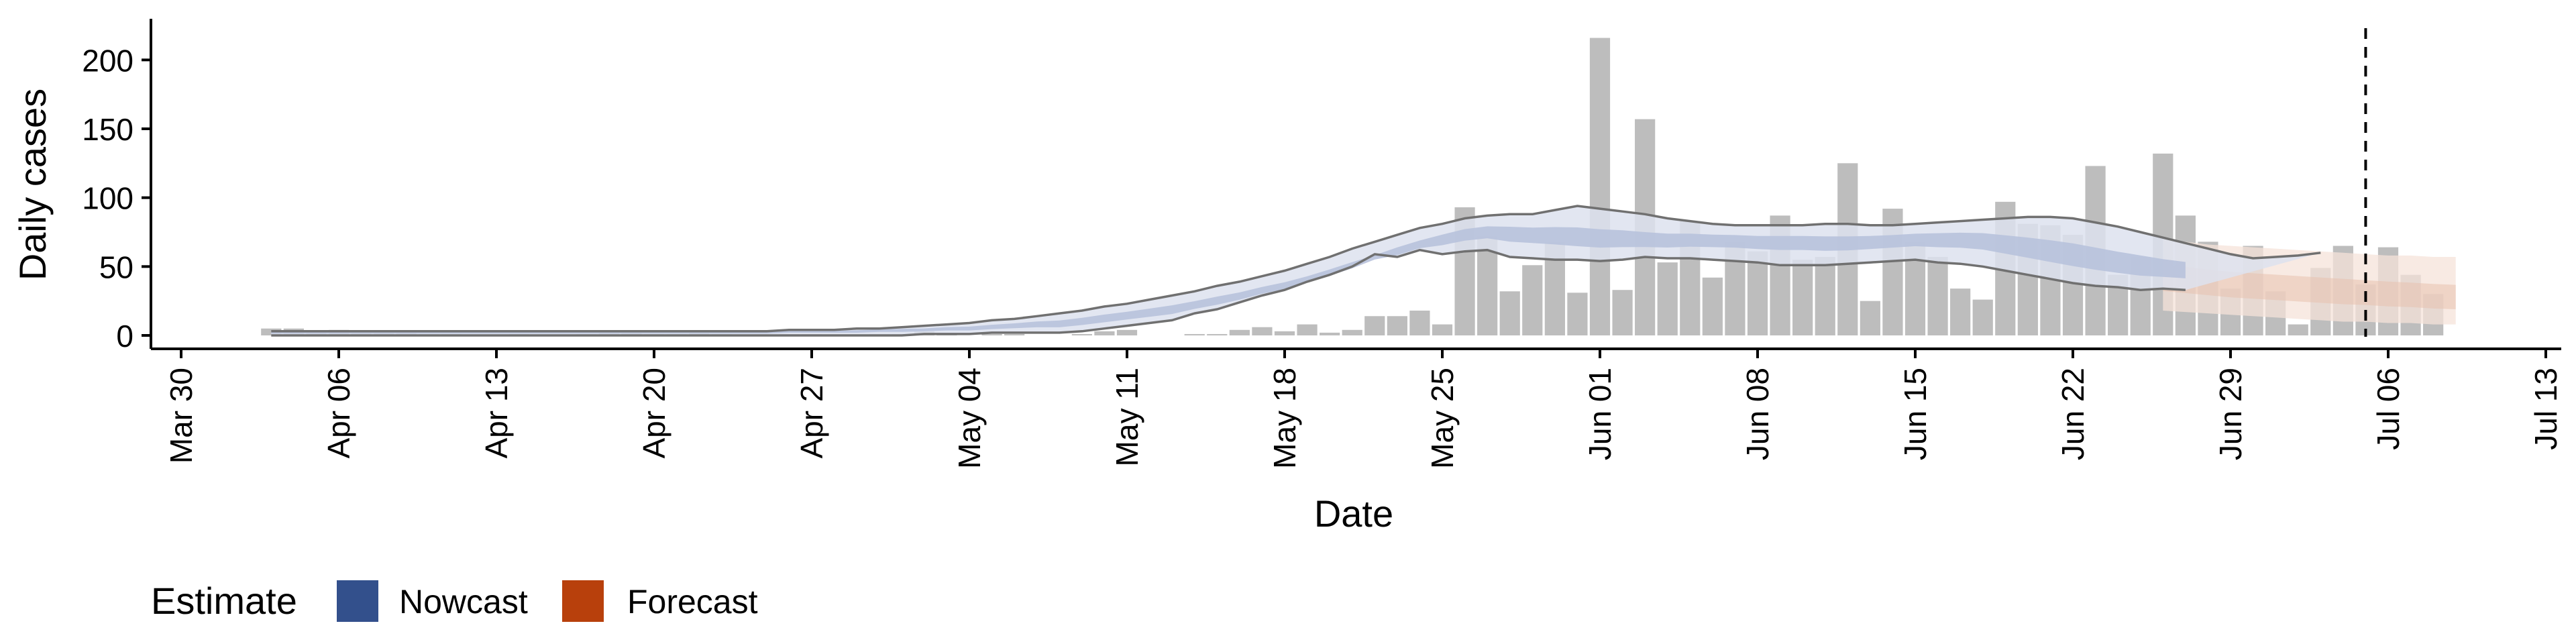 This screenshot has width=2576, height=644. What do you see at coordinates (583, 601) in the screenshot?
I see `legend-swatch-forecast` at bounding box center [583, 601].